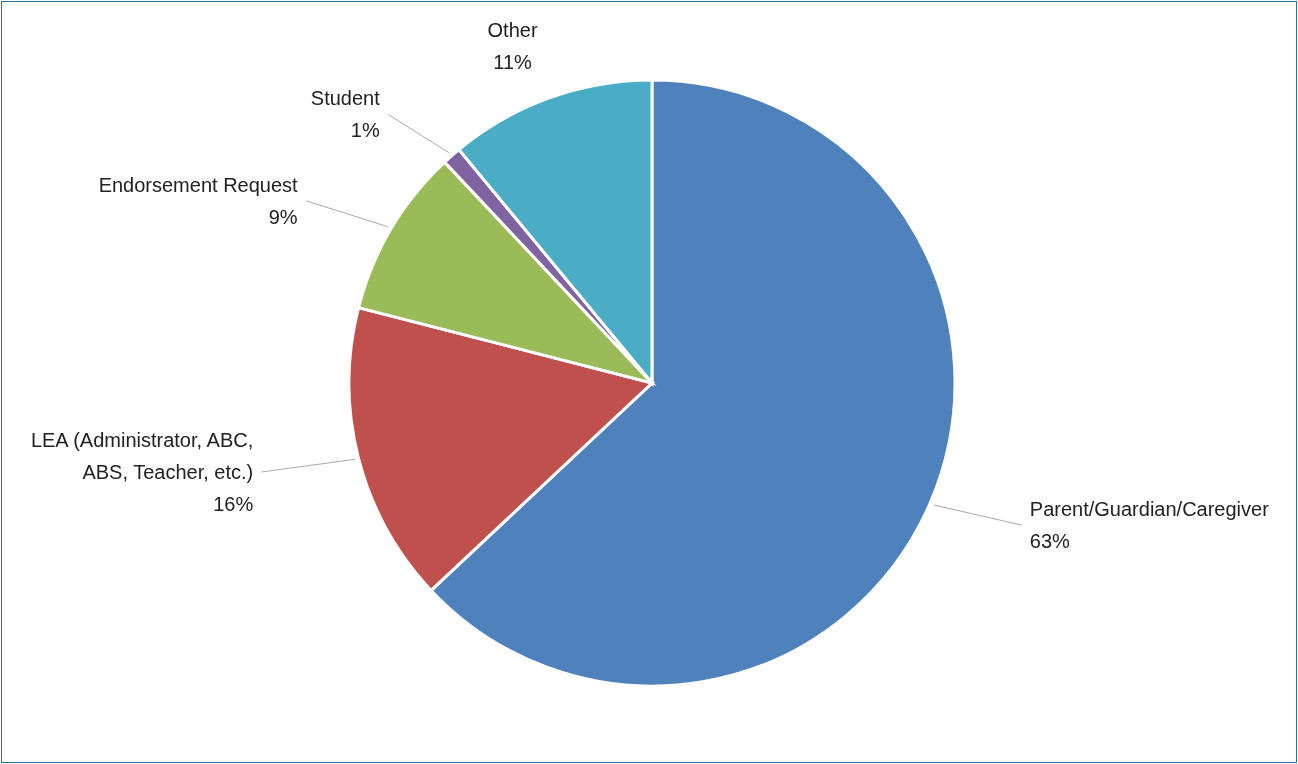 The image size is (1298, 764). Describe the element at coordinates (1050, 541) in the screenshot. I see `data-label: 63%` at that location.